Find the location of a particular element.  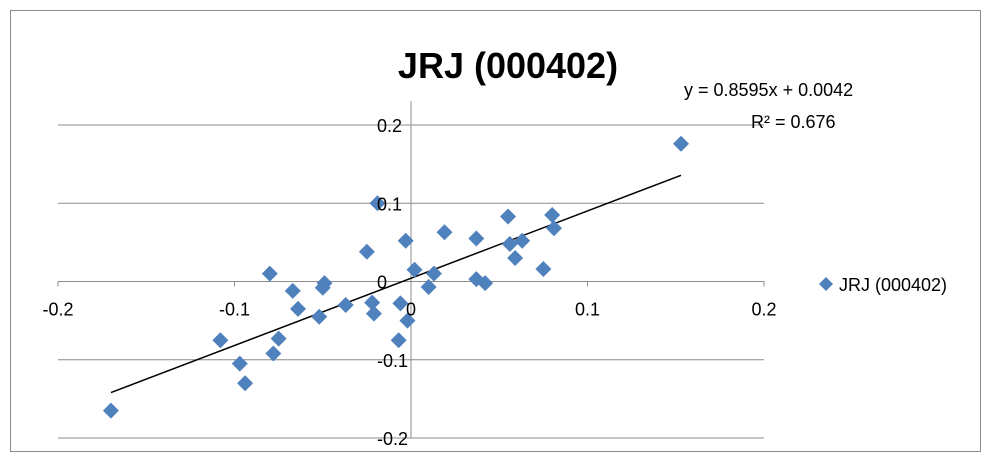

x-tick-label: 0 is located at coordinates (411, 310).